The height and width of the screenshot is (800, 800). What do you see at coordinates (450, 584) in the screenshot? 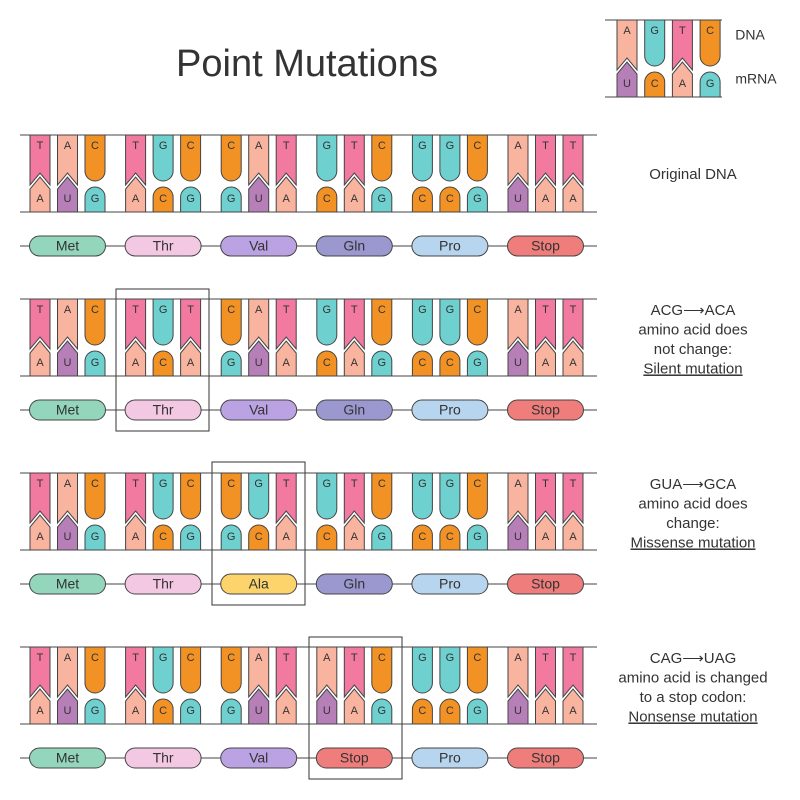
I see `amino-acid-label: Pro` at bounding box center [450, 584].